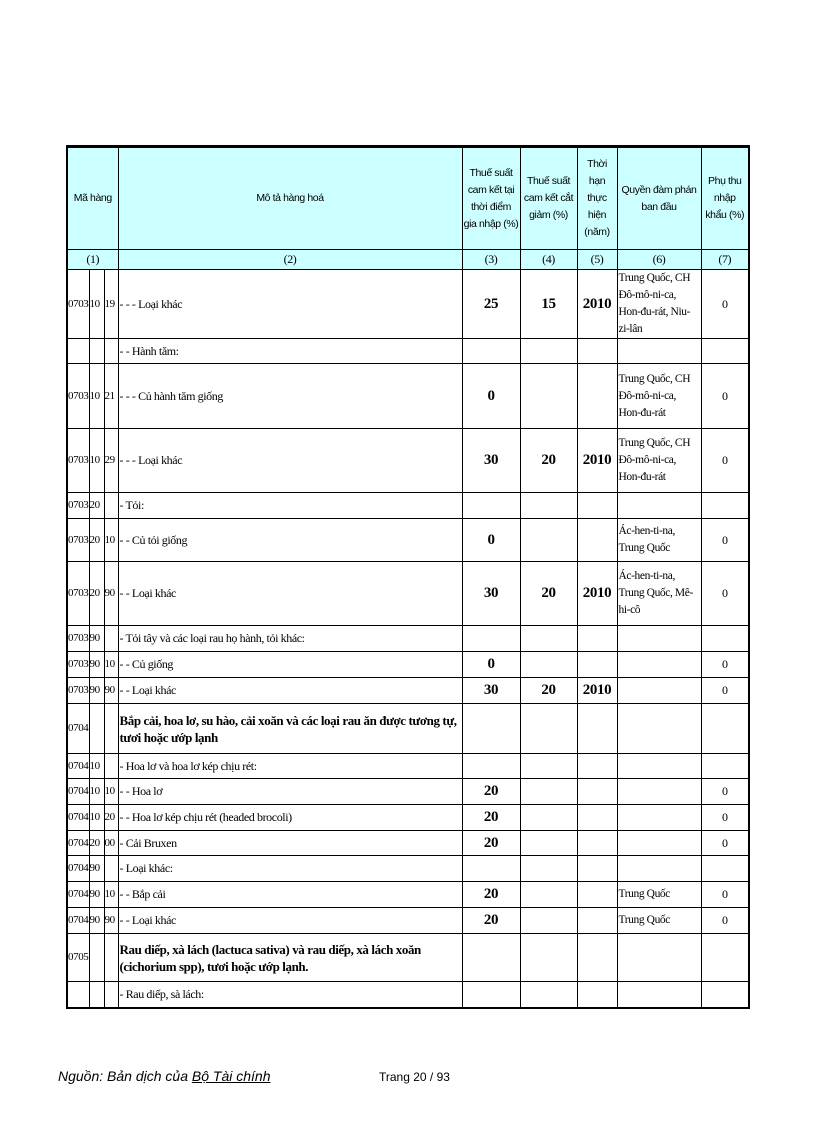 This screenshot has height=1123, width=816. Describe the element at coordinates (659, 593) in the screenshot. I see `rights: Ác-hen-ti-na, Trung Quốc, Mê-hi-cô` at that location.